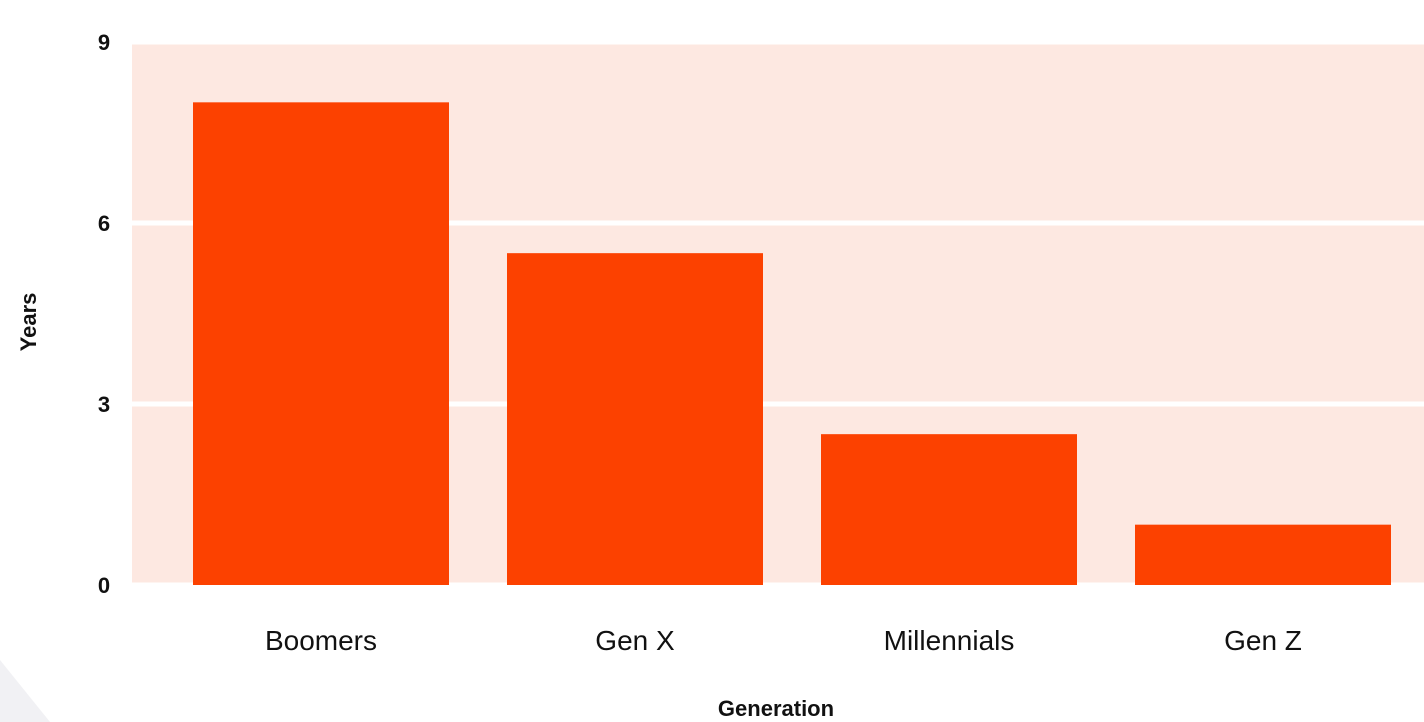 Image resolution: width=1424 pixels, height=722 pixels. Describe the element at coordinates (949, 509) in the screenshot. I see `bar-millennials` at that location.